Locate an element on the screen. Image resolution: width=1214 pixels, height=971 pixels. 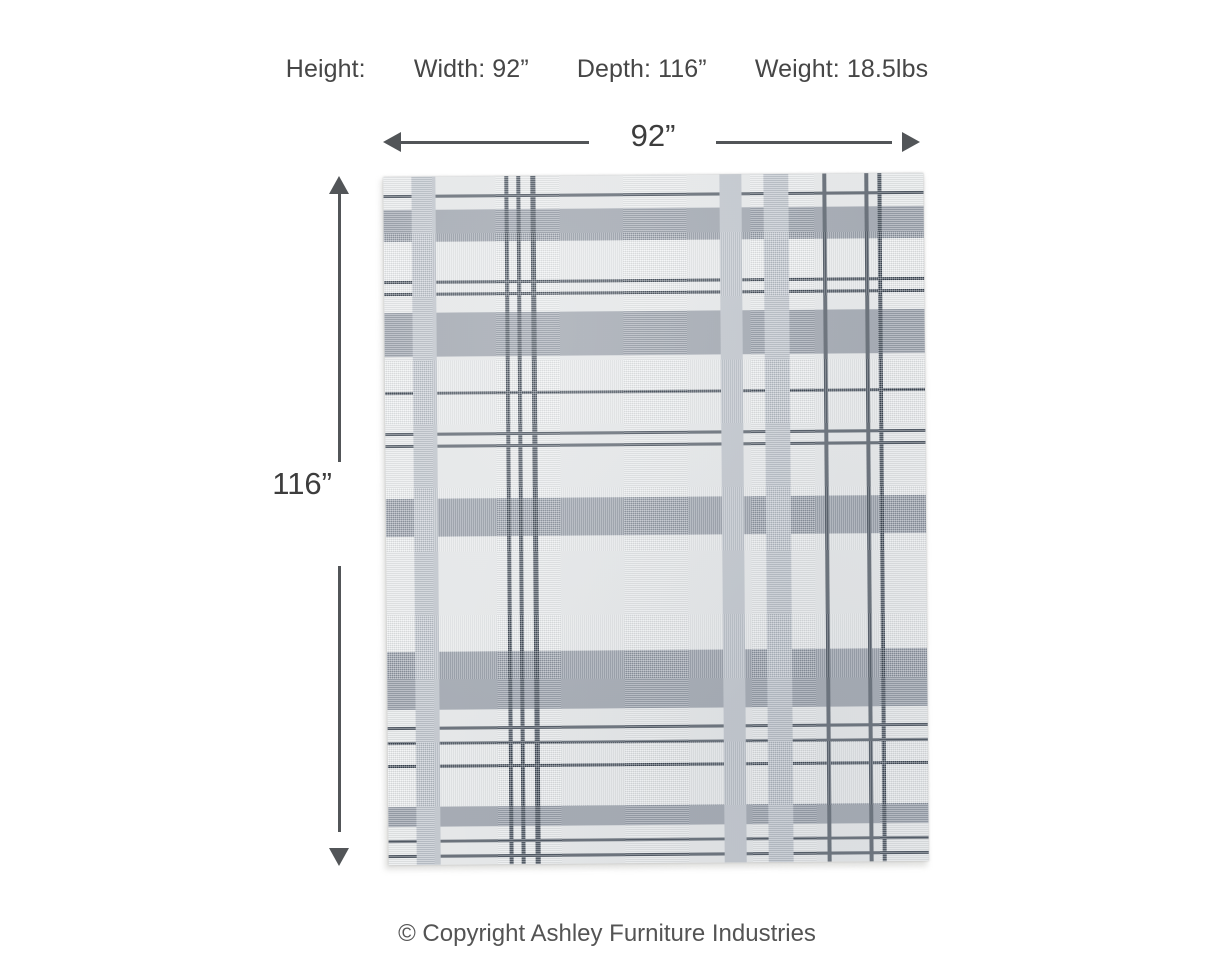
dimension-line-right is located at coordinates (804, 142).